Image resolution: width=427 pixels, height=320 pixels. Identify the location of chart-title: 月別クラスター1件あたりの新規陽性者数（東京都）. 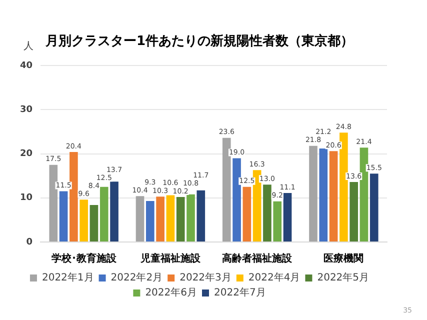
(199, 41).